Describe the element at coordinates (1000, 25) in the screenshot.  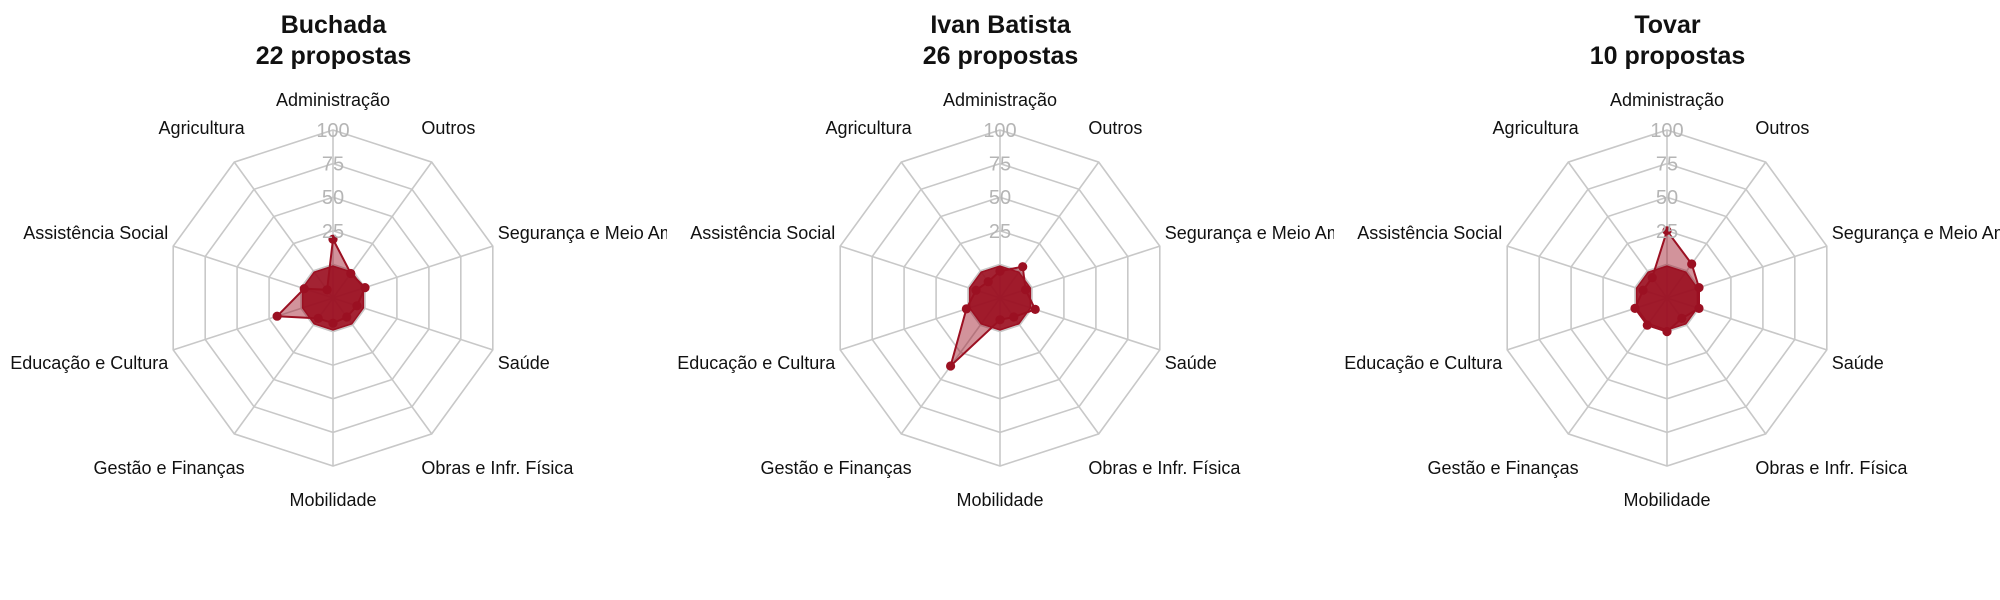
I see `chart-title: Ivan Batista` at that location.